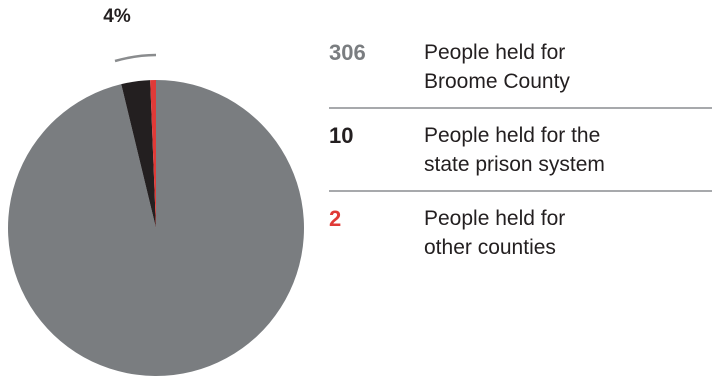  What do you see at coordinates (335, 218) in the screenshot?
I see `legend-value: 2` at bounding box center [335, 218].